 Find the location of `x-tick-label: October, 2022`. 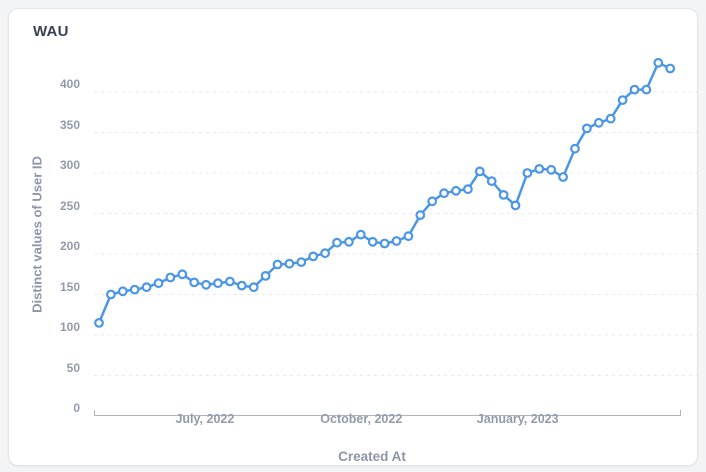

x-tick-label: October, 2022 is located at coordinates (361, 419).